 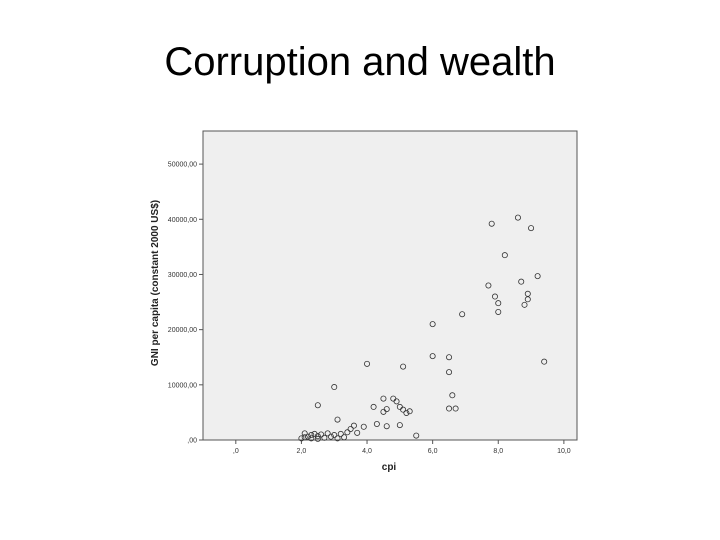 I want to click on y-axis-label: GNI per capita (constant 2000 US$), so click(x=155, y=283).